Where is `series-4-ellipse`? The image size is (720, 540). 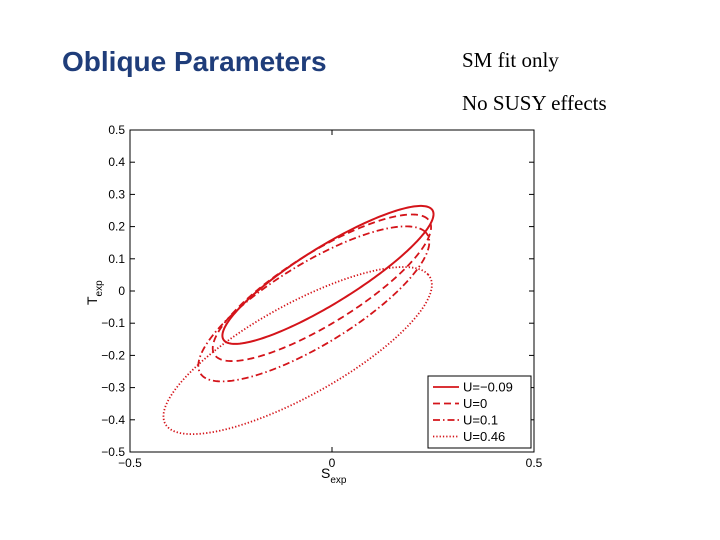 series-4-ellipse is located at coordinates (297, 351).